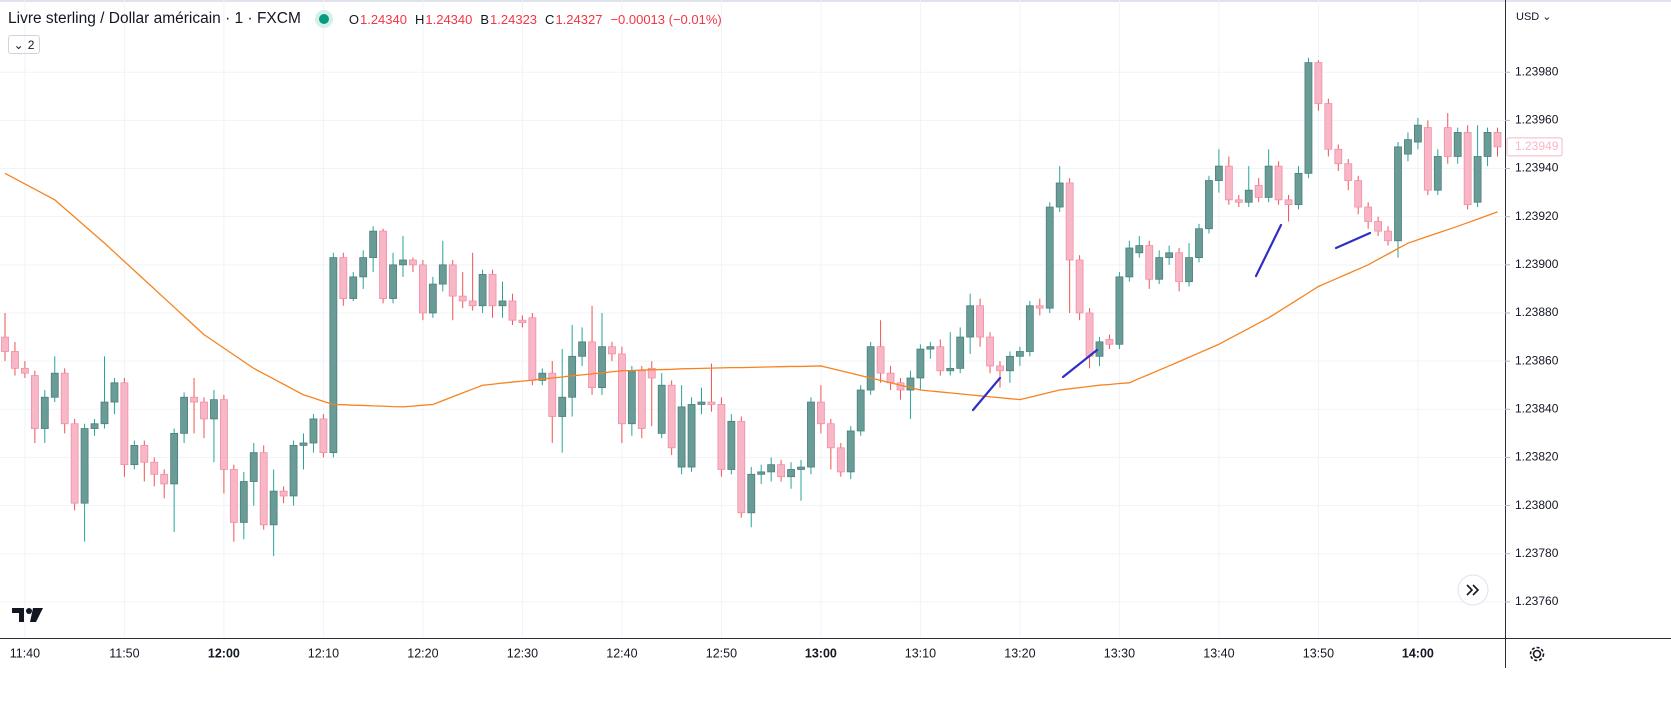 The width and height of the screenshot is (1671, 712). I want to click on settings-button, so click(1537, 654).